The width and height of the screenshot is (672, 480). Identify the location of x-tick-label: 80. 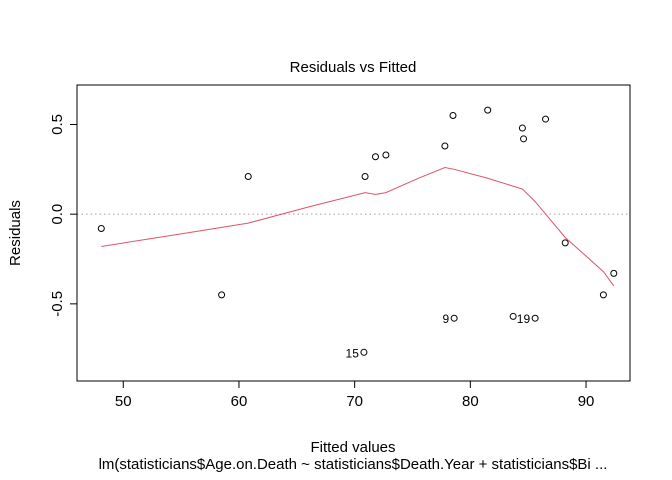
(470, 401).